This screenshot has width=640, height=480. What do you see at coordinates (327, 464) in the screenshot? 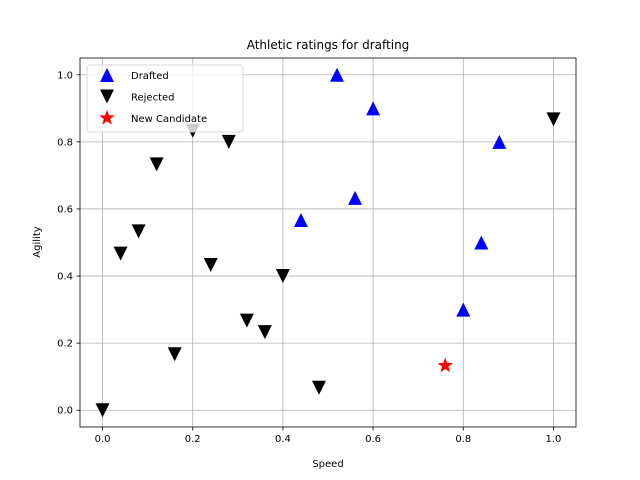
I see `x-axis-label: Speed` at bounding box center [327, 464].